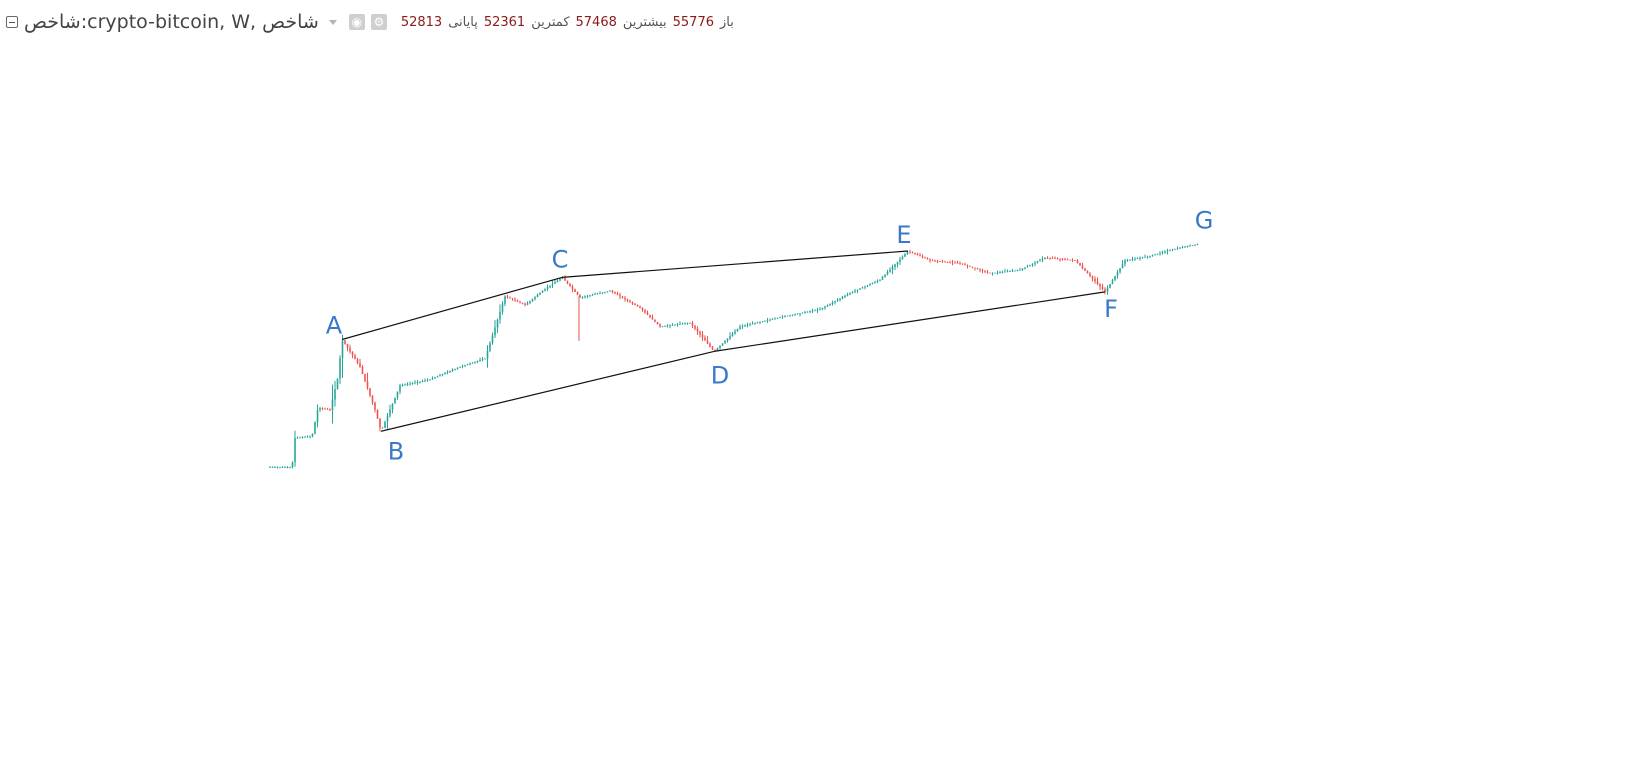 This screenshot has width=1631, height=784. What do you see at coordinates (909, 321) in the screenshot?
I see `trendline-d-f` at bounding box center [909, 321].